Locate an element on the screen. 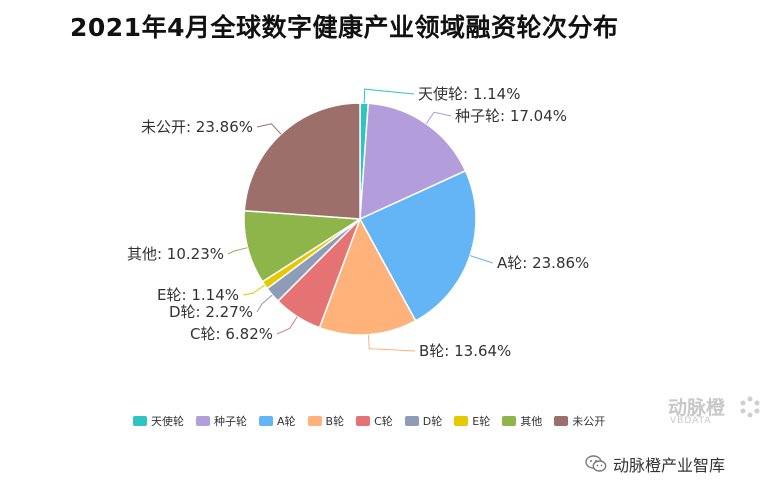 The image size is (769, 480). slice-label: B轮: 13.64% is located at coordinates (465, 351).